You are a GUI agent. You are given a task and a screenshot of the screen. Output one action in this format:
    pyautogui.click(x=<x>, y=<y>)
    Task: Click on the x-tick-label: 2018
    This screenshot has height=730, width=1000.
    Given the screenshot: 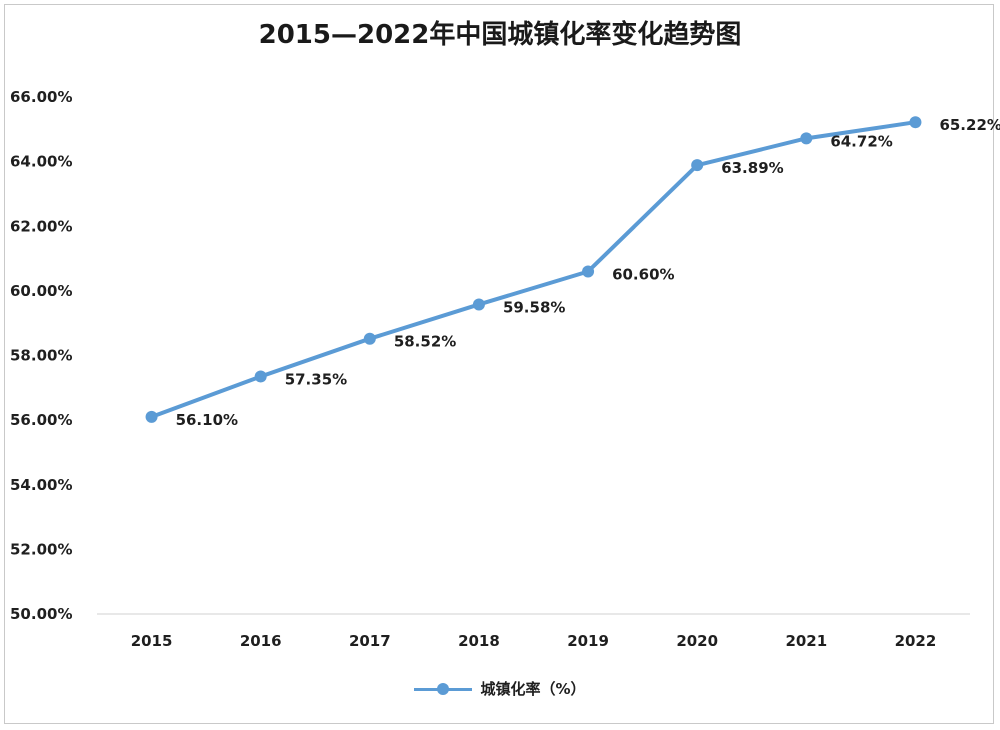 What is the action you would take?
    pyautogui.click(x=479, y=641)
    